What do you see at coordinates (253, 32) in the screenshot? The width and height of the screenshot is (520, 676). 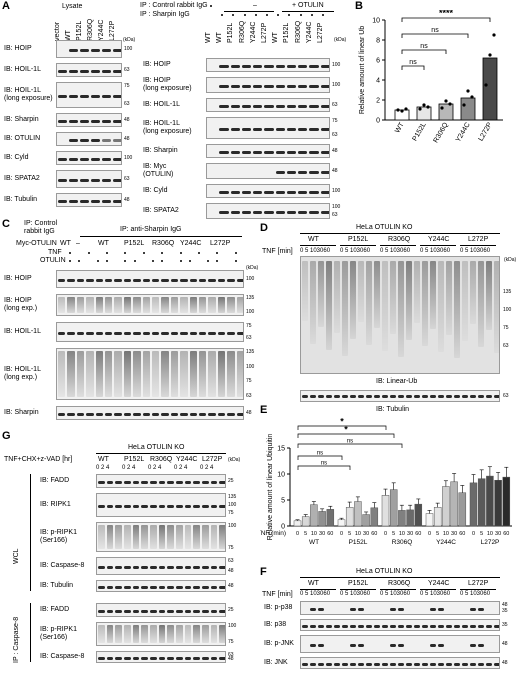 I see `ip-lane-label: Y244C` at bounding box center [253, 32].